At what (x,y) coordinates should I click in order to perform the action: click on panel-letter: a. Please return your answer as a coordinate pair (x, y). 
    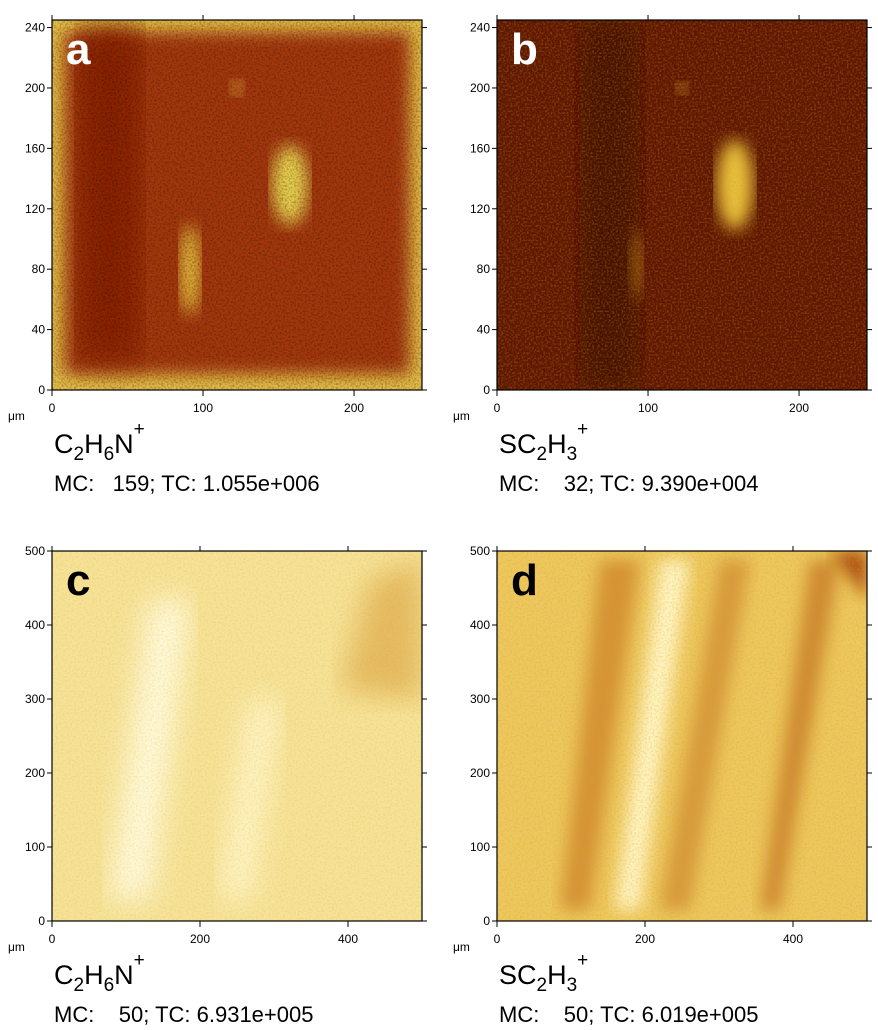
    Looking at the image, I should click on (78, 49).